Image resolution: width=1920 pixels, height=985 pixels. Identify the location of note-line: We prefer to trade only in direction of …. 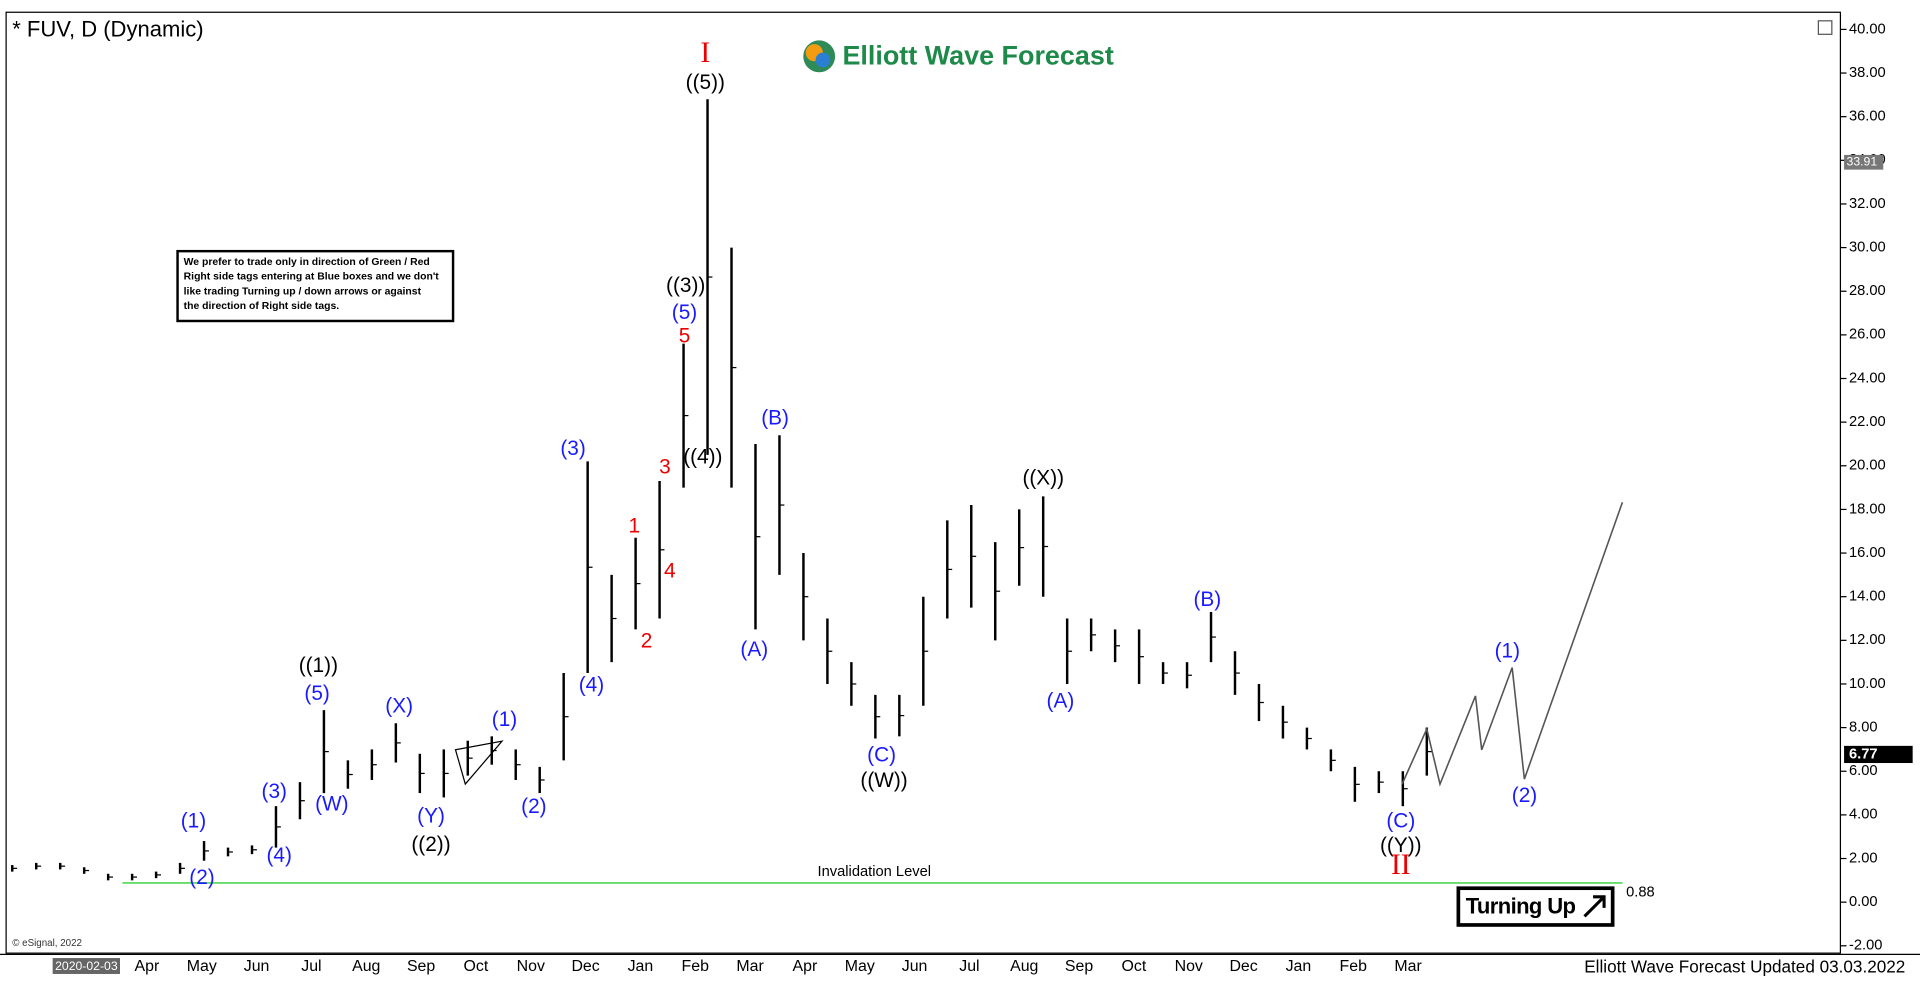
(307, 262).